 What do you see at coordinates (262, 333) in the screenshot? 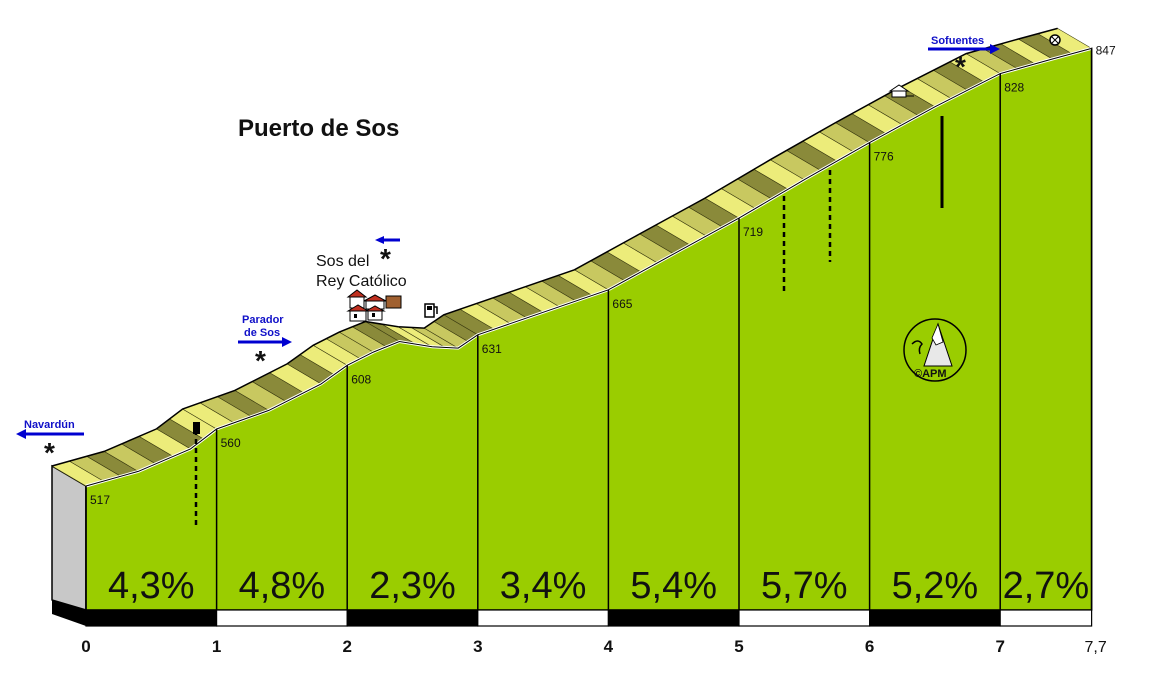
I see `junction-parador-label-2: de Sos` at bounding box center [262, 333].